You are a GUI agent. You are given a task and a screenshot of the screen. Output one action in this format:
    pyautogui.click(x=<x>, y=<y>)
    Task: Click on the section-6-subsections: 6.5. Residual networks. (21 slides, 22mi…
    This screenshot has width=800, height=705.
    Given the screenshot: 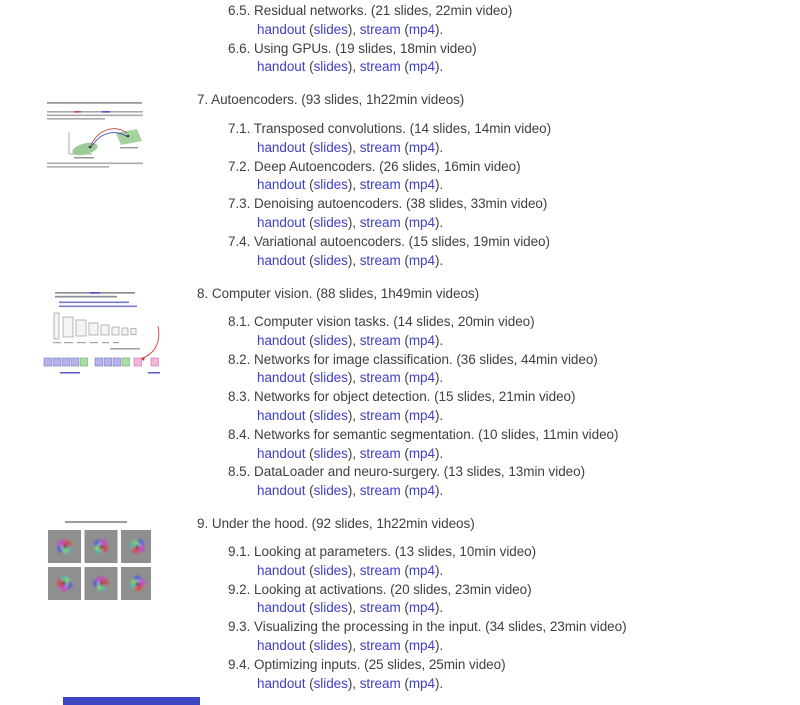 What is the action you would take?
    pyautogui.click(x=370, y=39)
    